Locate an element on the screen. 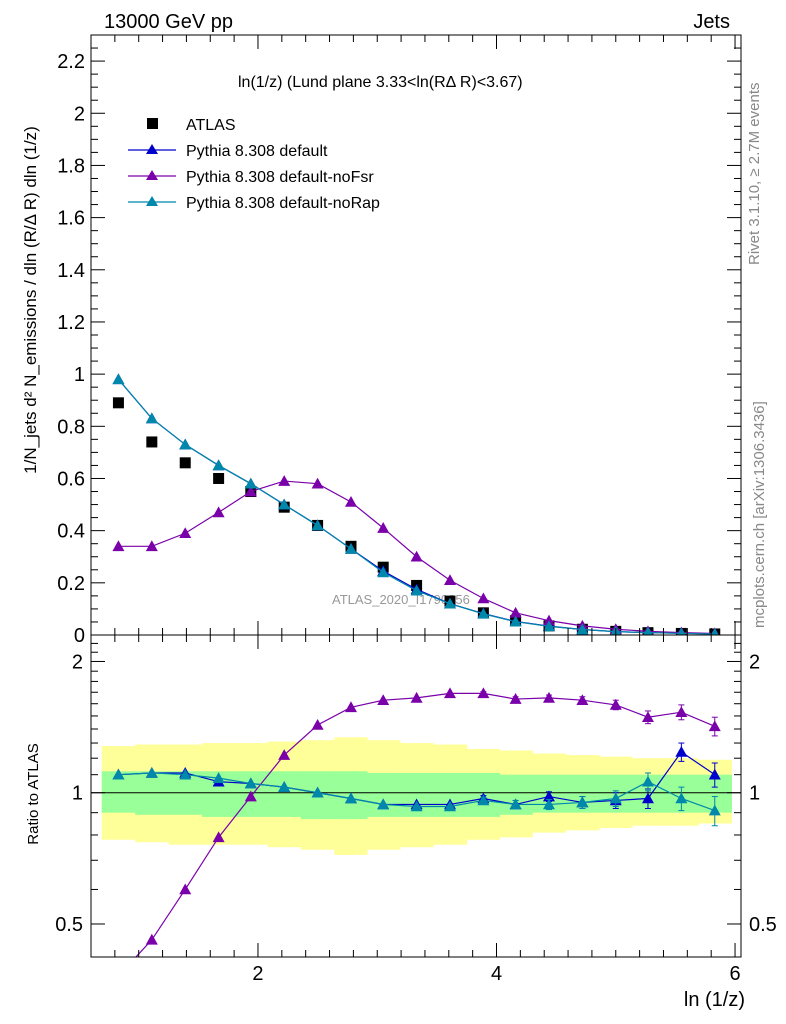  x-axis-label: ln (1/z) is located at coordinates (714, 1000).